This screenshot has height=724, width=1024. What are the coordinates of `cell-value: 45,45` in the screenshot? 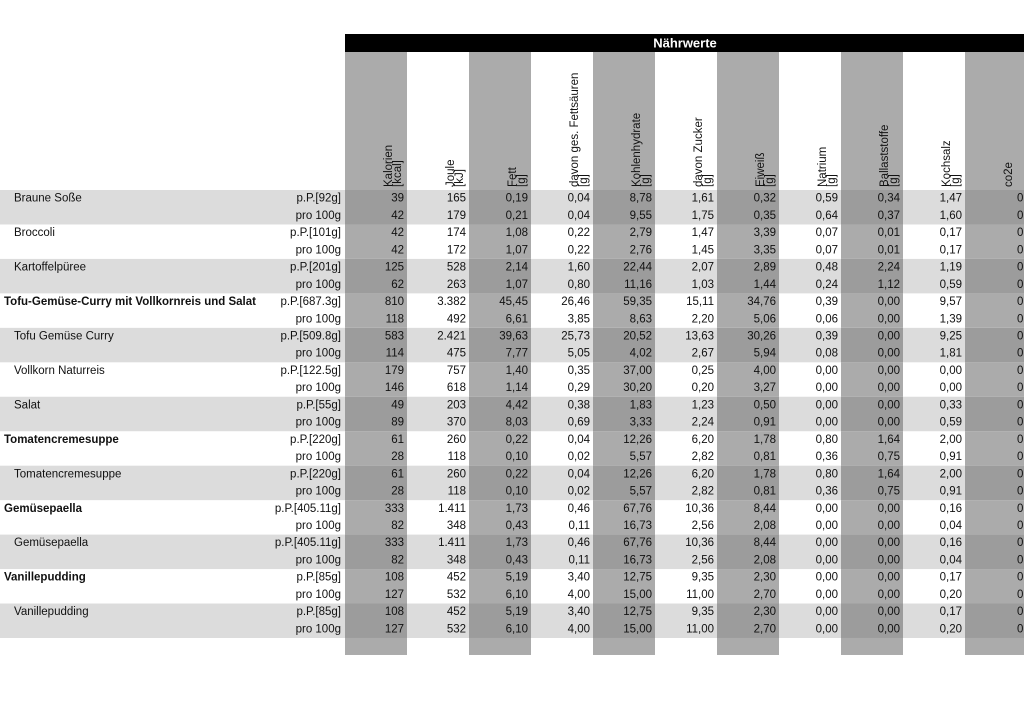 It's located at (513, 302).